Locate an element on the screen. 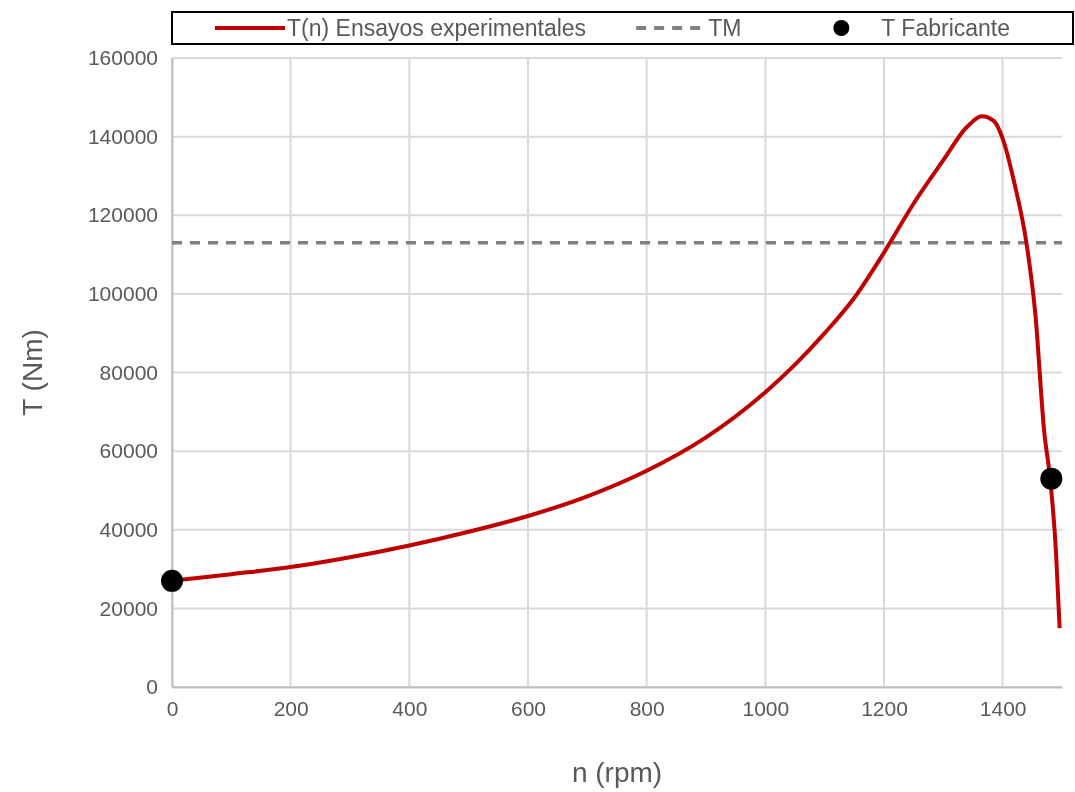 The width and height of the screenshot is (1075, 792). x-tick-label: 1200 is located at coordinates (884, 708).